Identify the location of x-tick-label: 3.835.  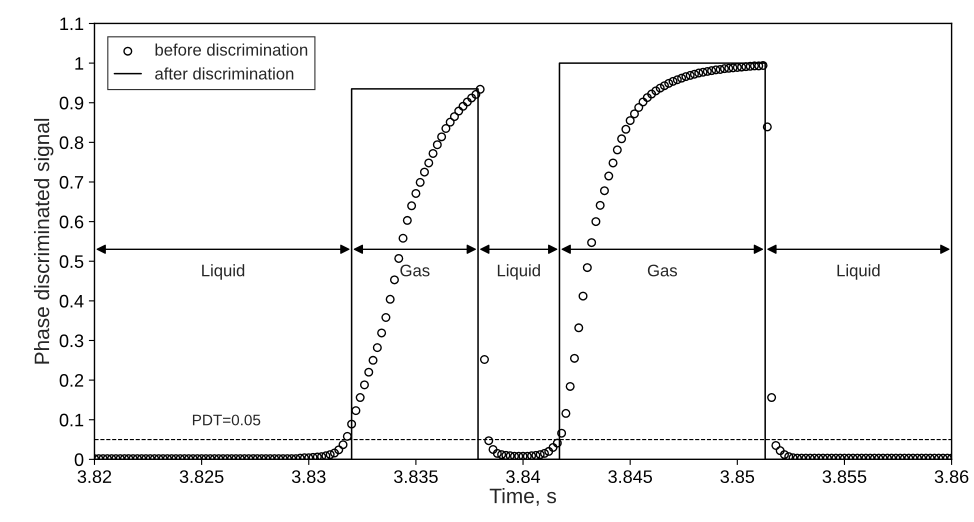
(416, 477).